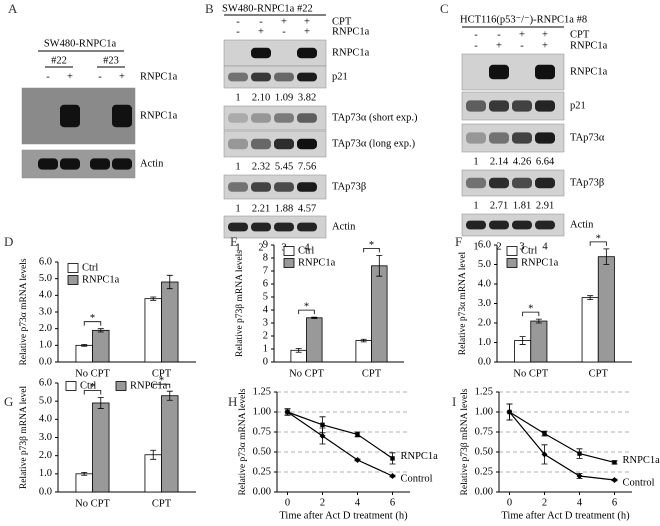  Describe the element at coordinates (262, 491) in the screenshot. I see `y-tick-label: 0.00` at that location.